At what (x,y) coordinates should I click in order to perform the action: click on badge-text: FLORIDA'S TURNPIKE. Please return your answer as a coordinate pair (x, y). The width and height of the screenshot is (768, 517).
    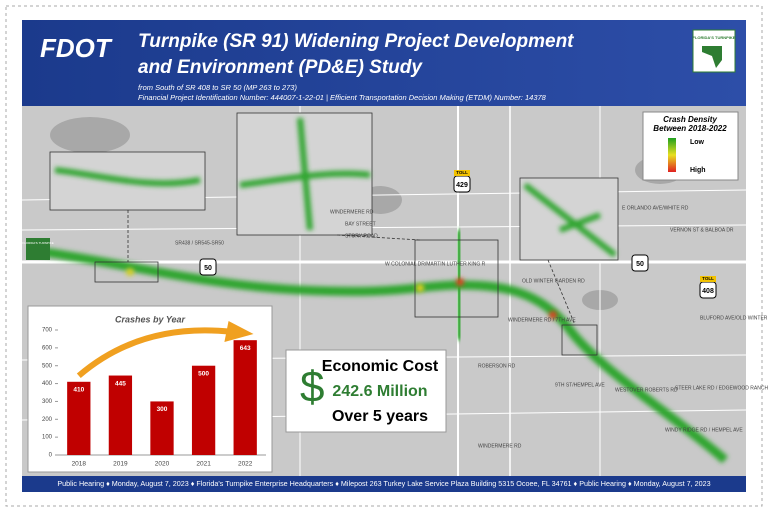
    Looking at the image, I should click on (714, 37).